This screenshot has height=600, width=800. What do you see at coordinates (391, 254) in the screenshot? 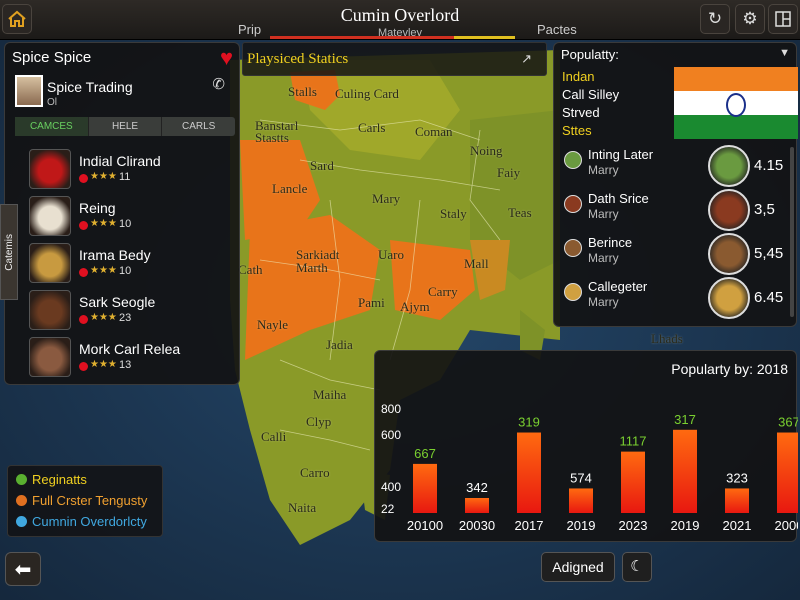
I see `map-label: Uaro` at bounding box center [391, 254].